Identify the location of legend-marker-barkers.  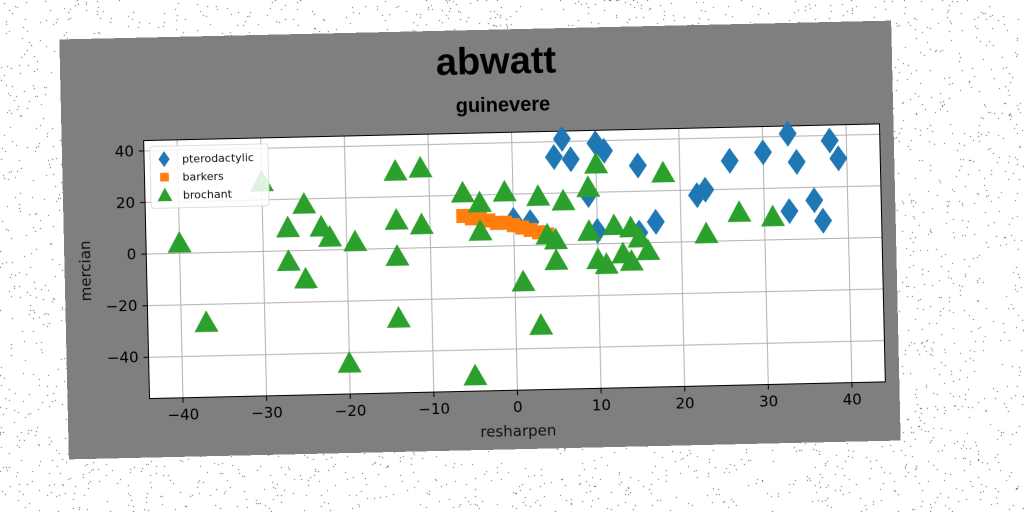
(164, 177).